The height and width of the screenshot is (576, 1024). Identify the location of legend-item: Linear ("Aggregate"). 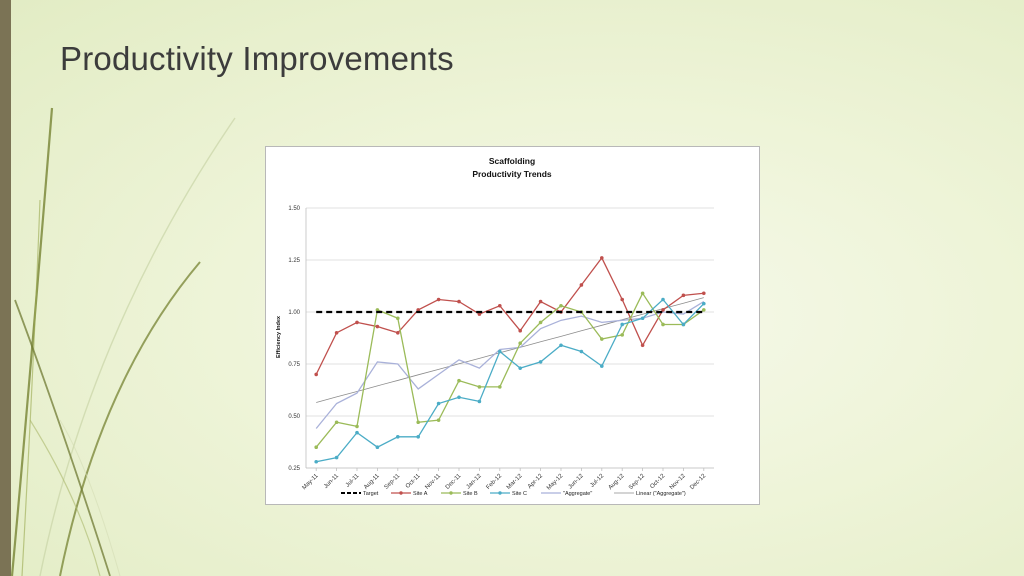
(650, 494).